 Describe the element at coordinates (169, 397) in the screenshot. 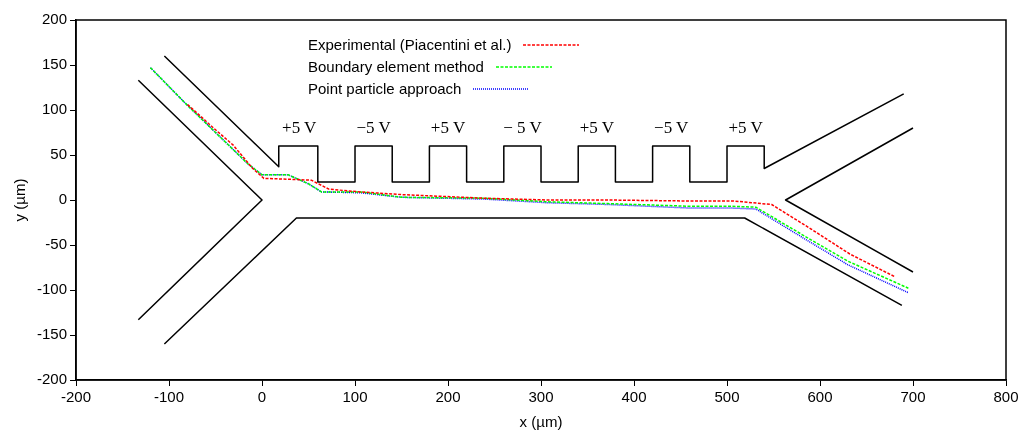

I see `x-tick-label: -100` at that location.